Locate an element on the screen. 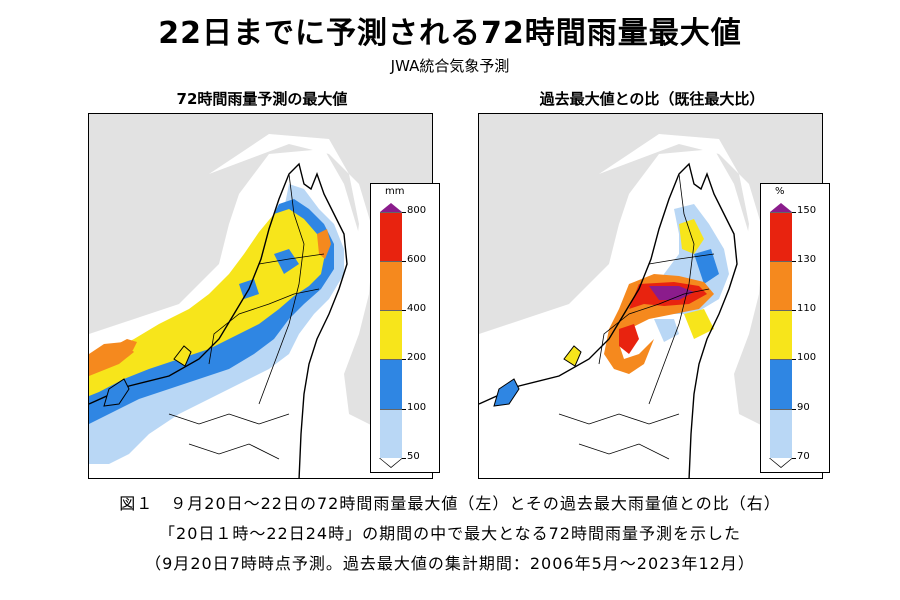  right-legend-unit: % is located at coordinates (780, 191).